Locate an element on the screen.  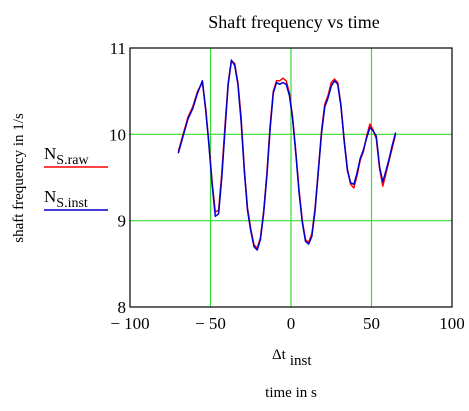
x-axis-label-main: Δt is located at coordinates (279, 355).